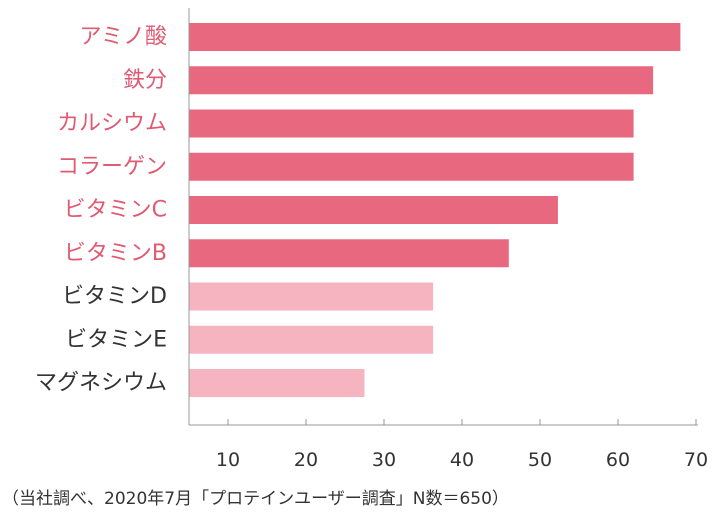 This screenshot has width=716, height=514. What do you see at coordinates (618, 460) in the screenshot?
I see `x-tick-label-60: 60` at bounding box center [618, 460].